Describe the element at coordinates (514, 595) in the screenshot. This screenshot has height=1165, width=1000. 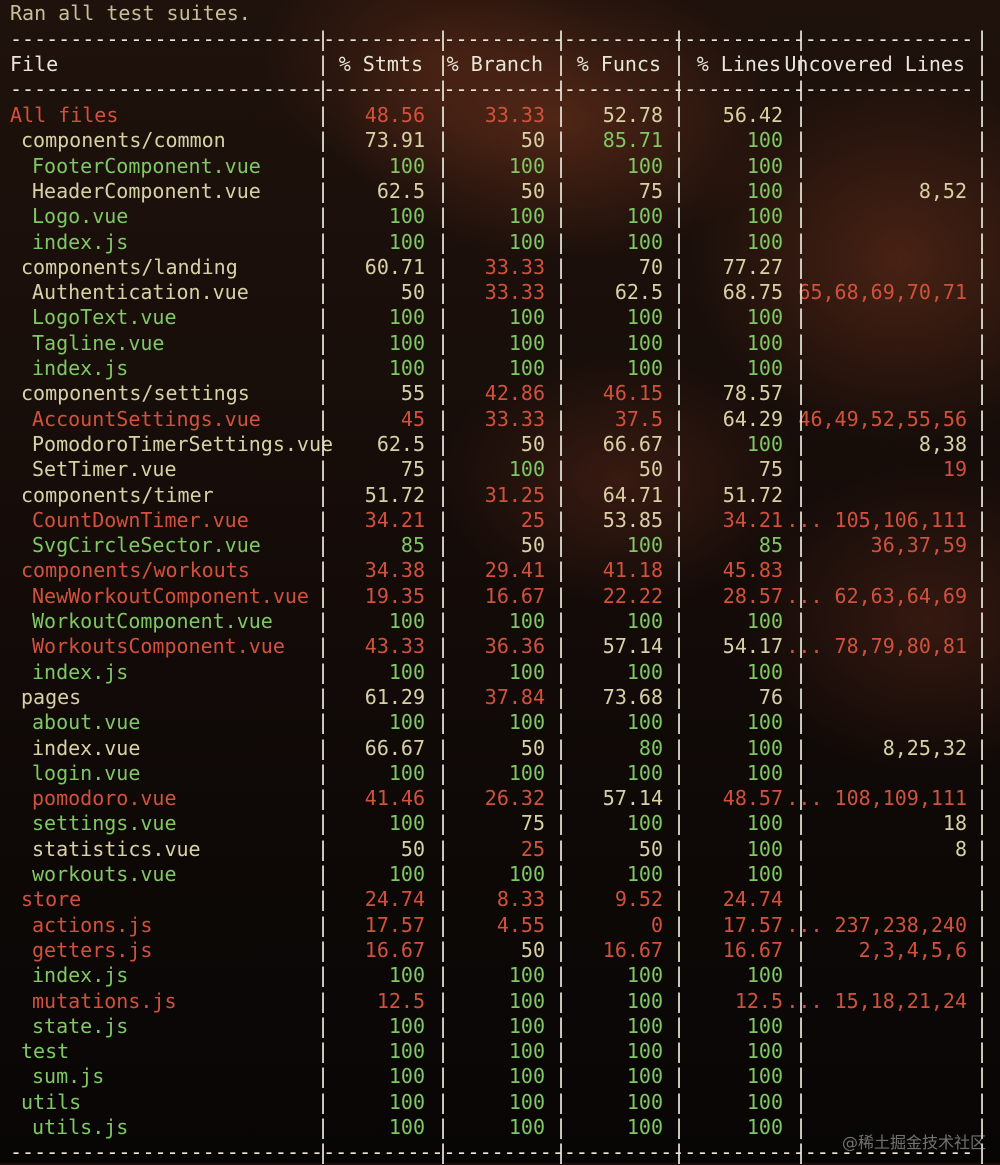
I see `branch-value: 16.67` at that location.